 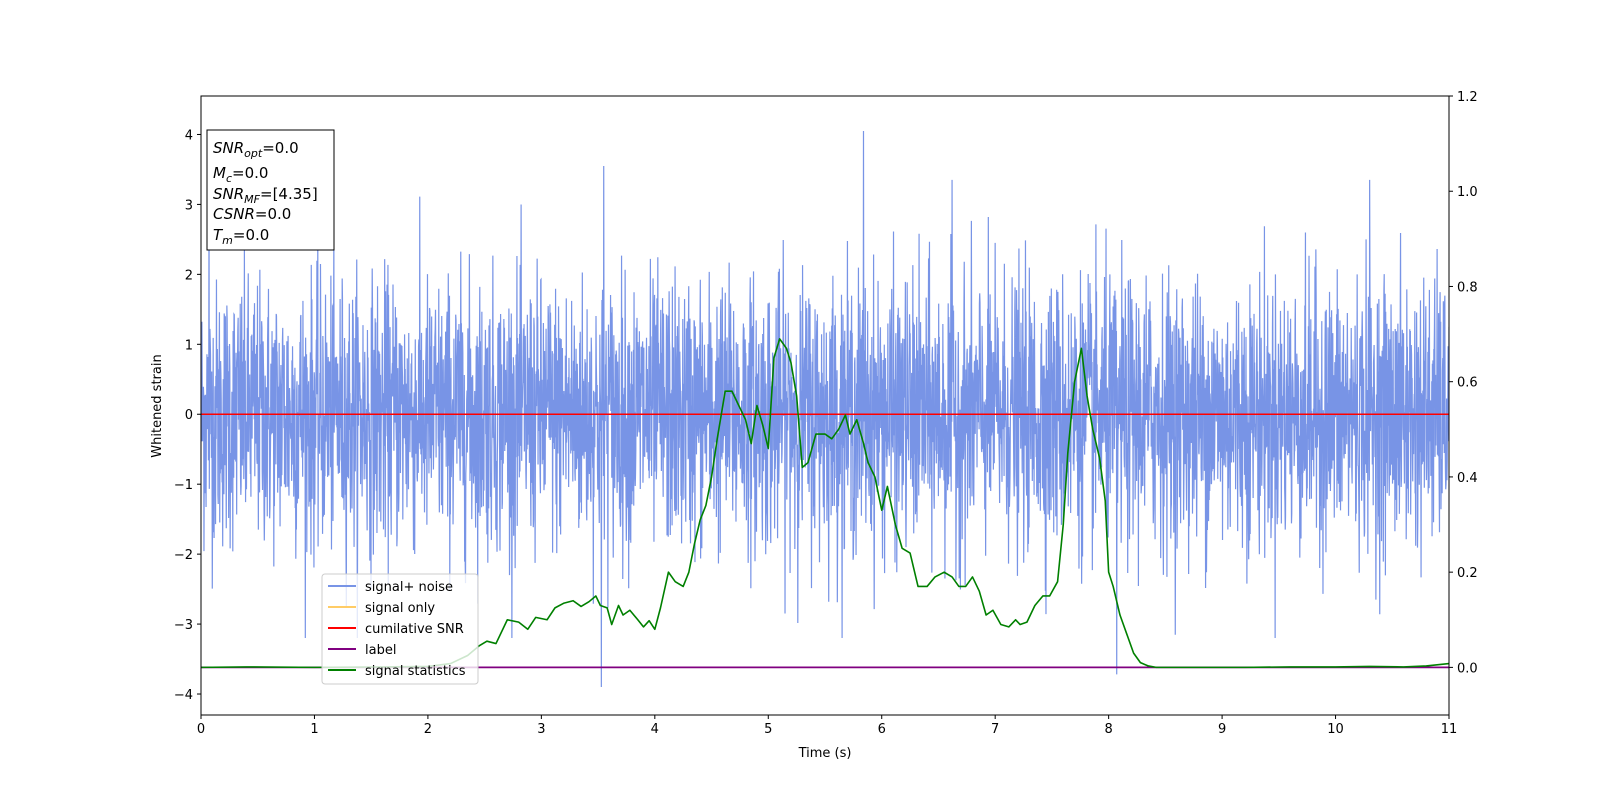 What do you see at coordinates (380, 650) in the screenshot?
I see `legend-label: label` at bounding box center [380, 650].